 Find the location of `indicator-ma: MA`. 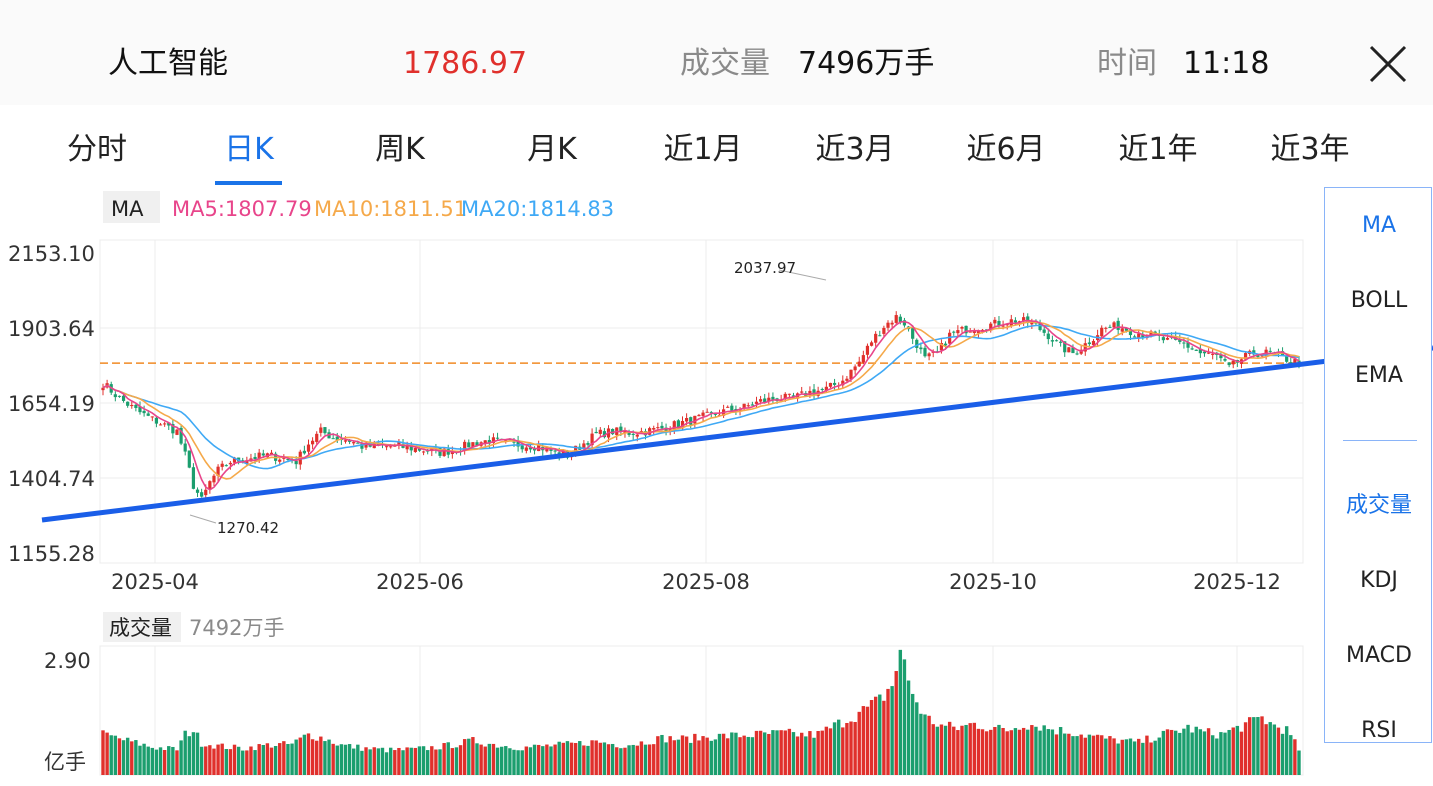

indicator-ma: MA is located at coordinates (1379, 225).